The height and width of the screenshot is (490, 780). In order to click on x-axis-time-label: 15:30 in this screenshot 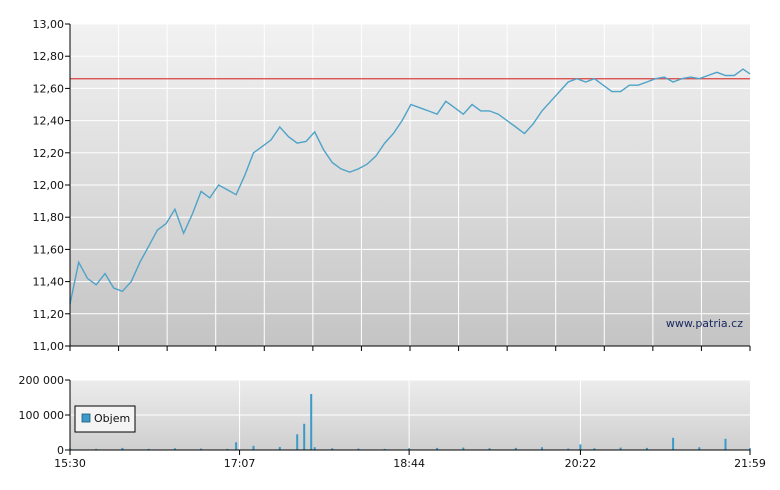, I will do `click(70, 463)`.